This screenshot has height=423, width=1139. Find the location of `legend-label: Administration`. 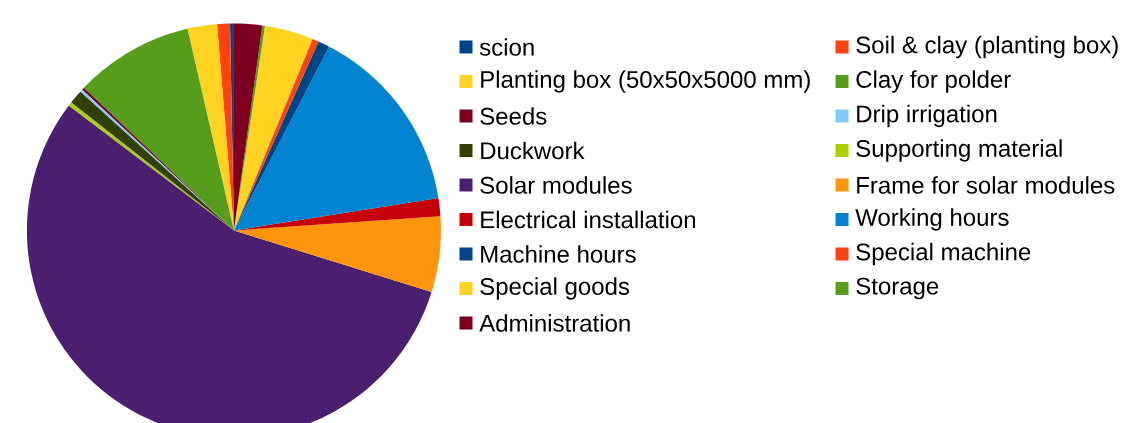

legend-label: Administration is located at coordinates (554, 323).